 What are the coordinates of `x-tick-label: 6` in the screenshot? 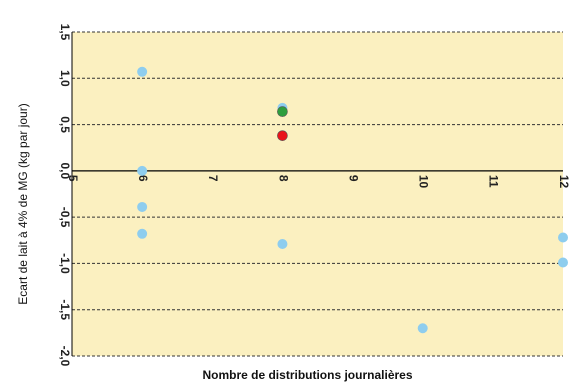 It's located at (143, 178).